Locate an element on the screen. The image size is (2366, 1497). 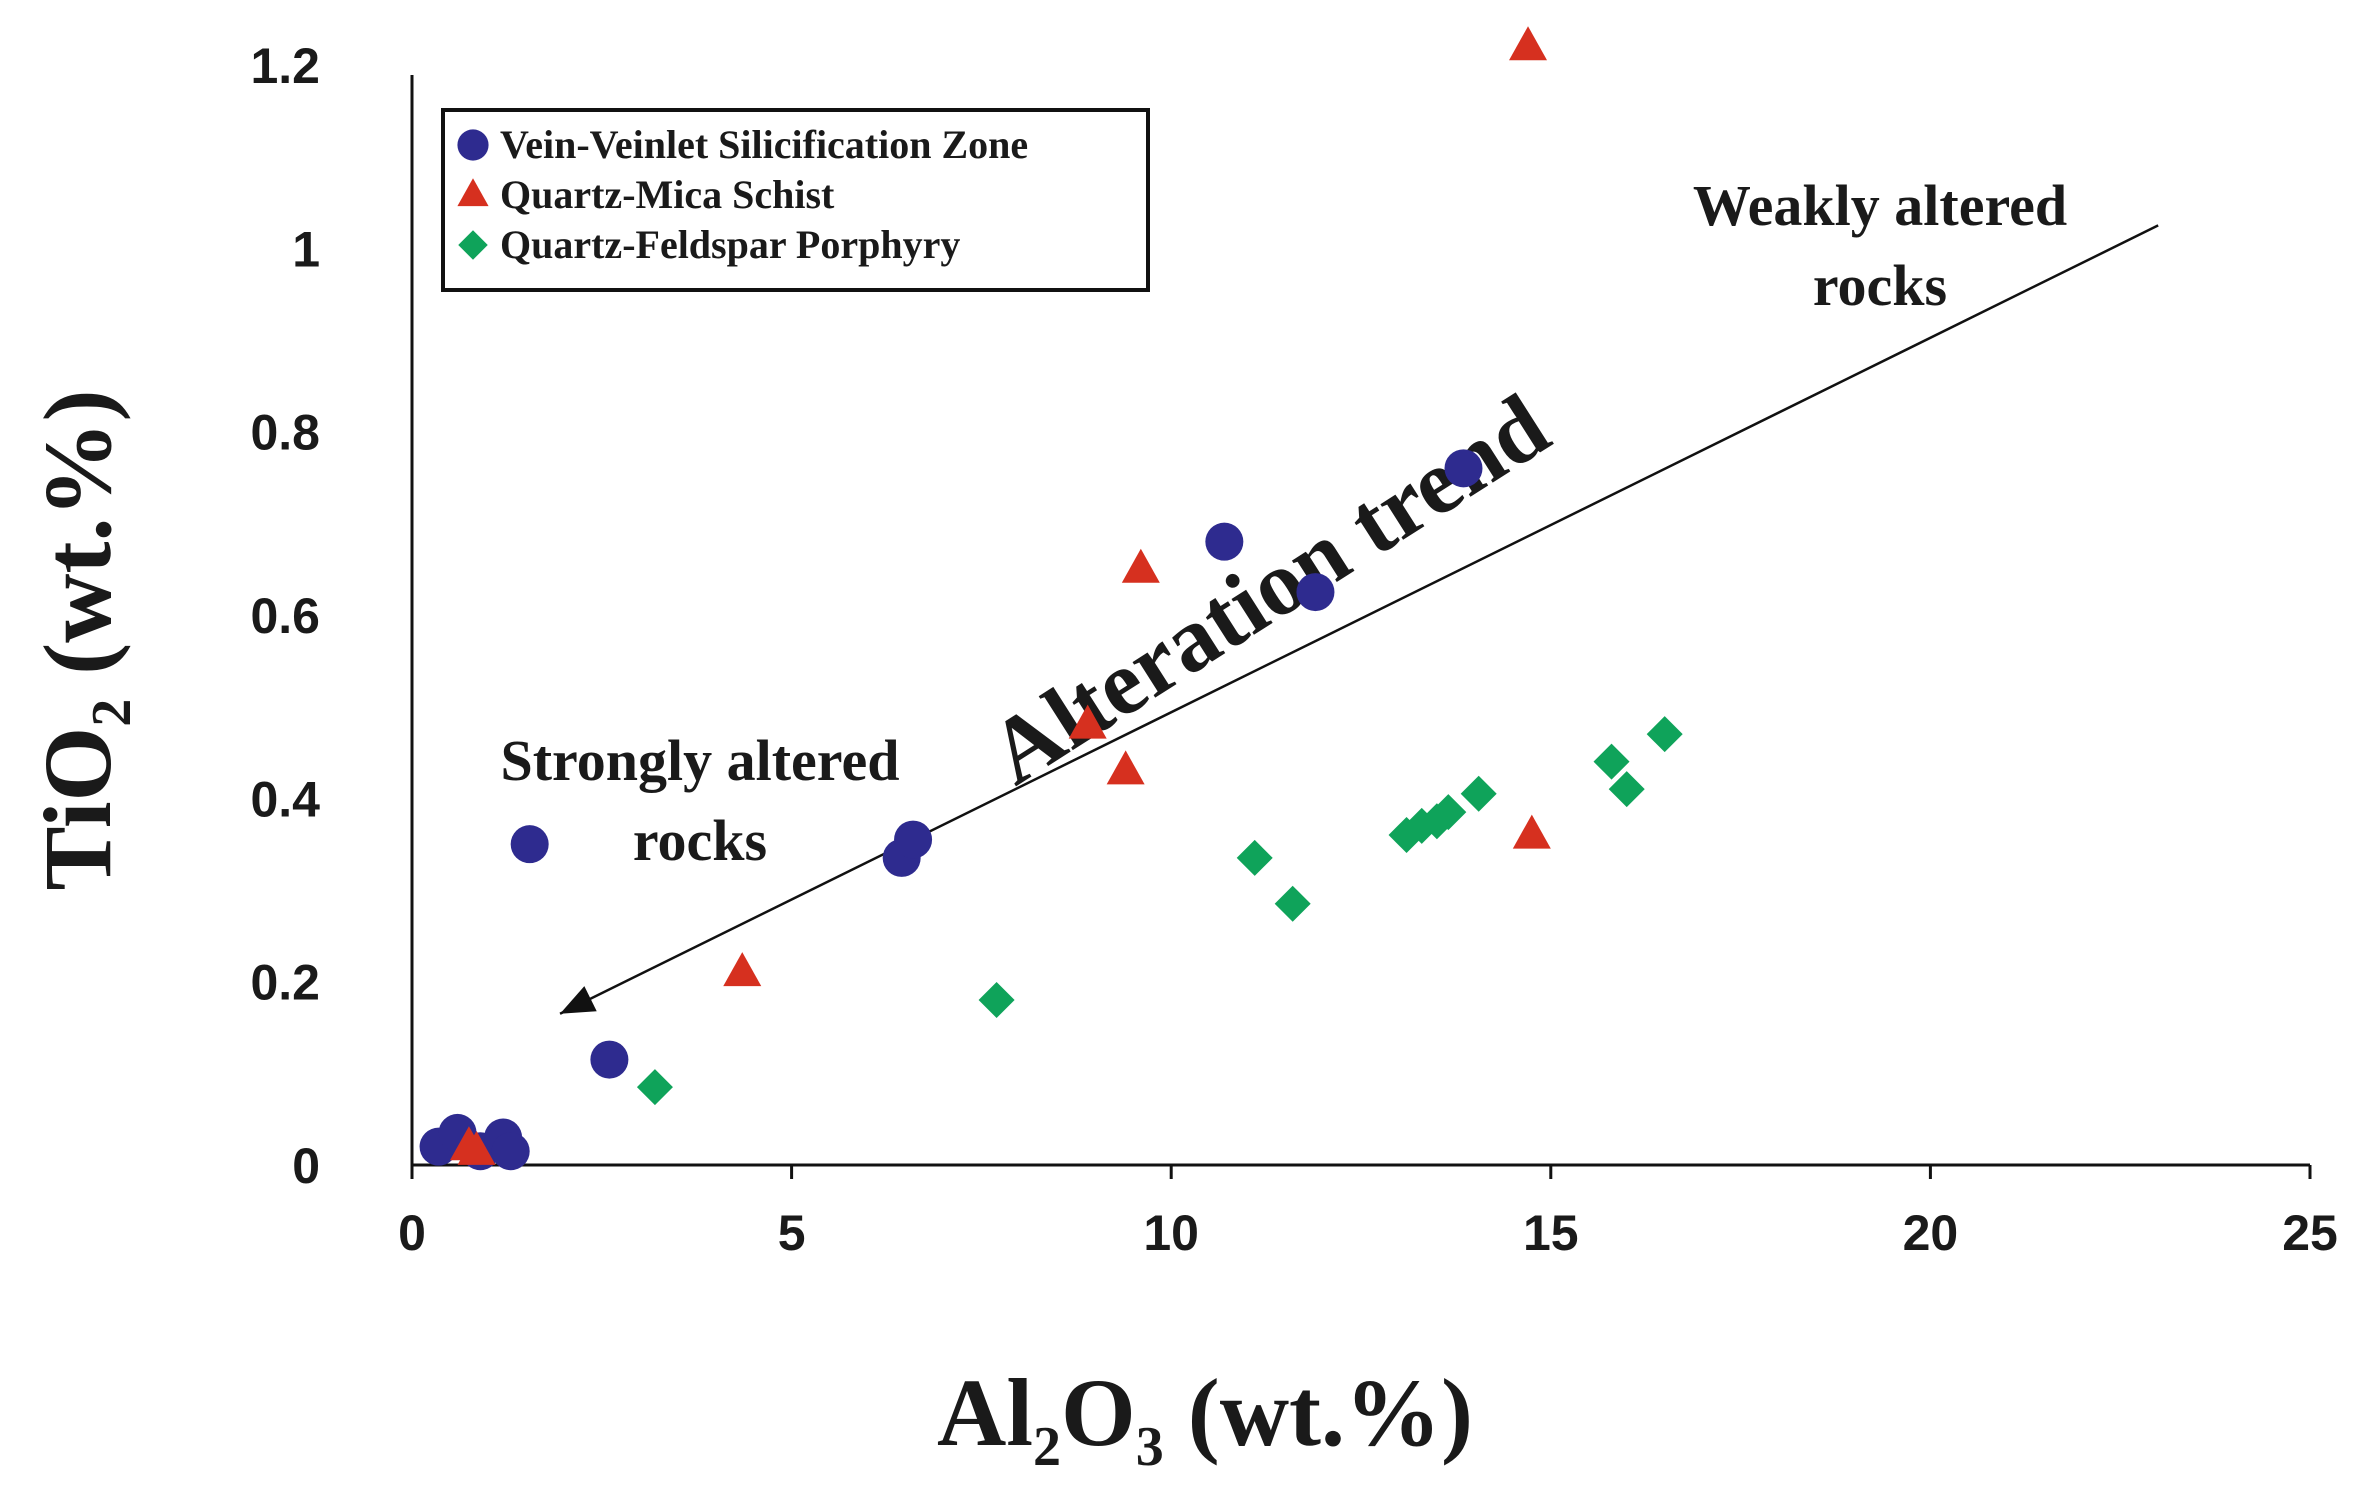
legend-marker-triangle is located at coordinates (473, 192).